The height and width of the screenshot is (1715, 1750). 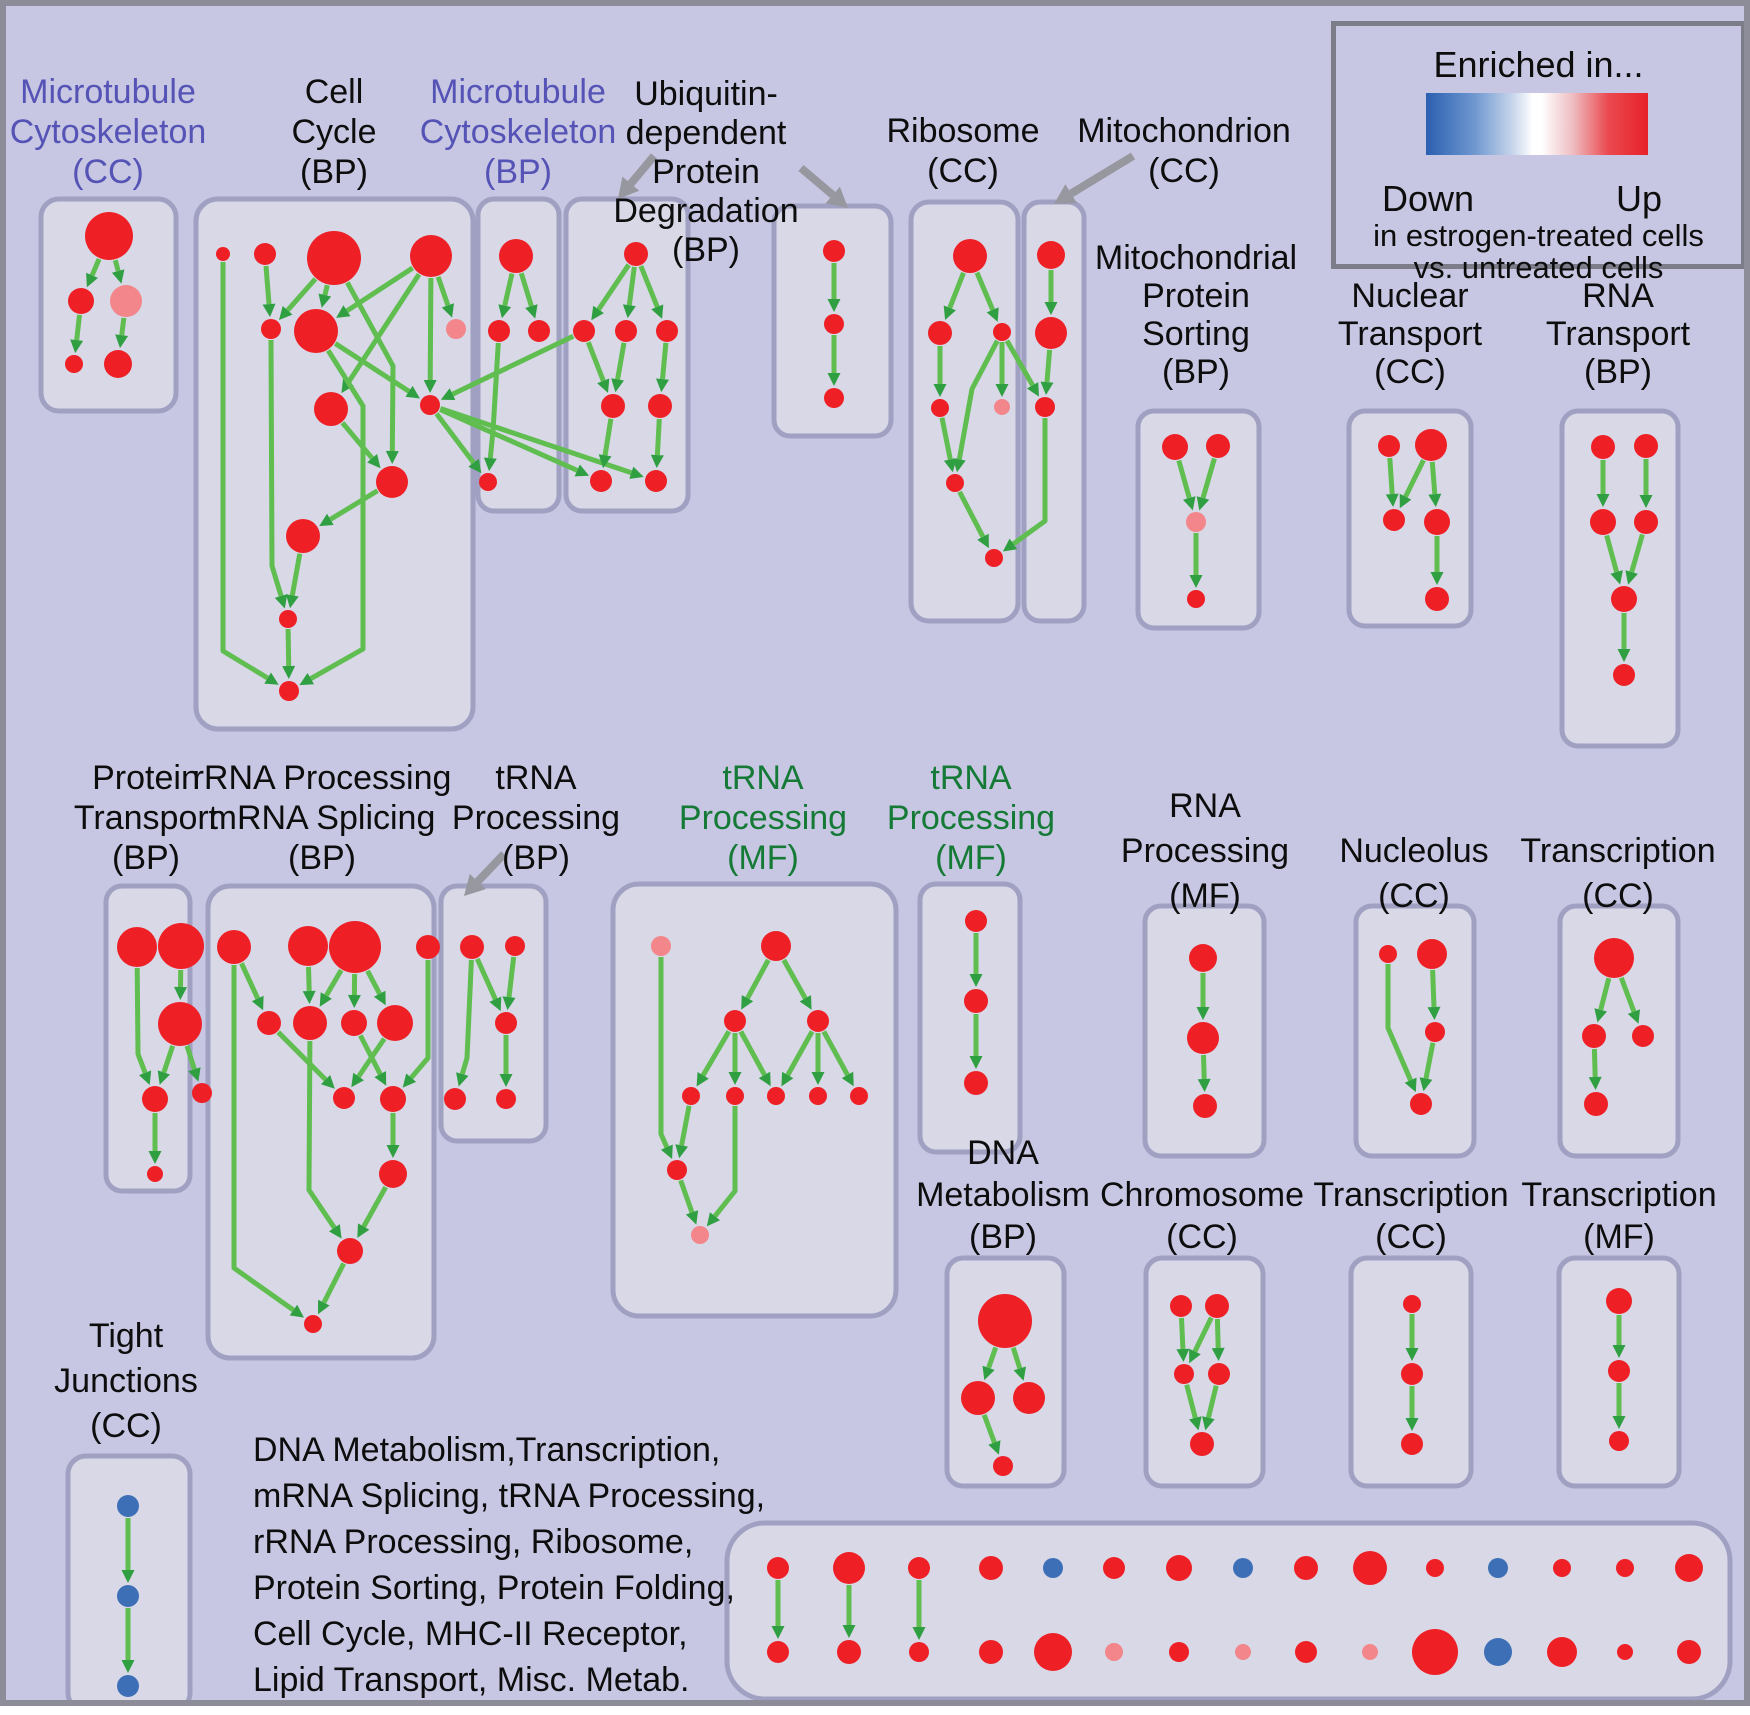 I want to click on edge-cc.n12-to-cc.n13-head, so click(x=289, y=672).